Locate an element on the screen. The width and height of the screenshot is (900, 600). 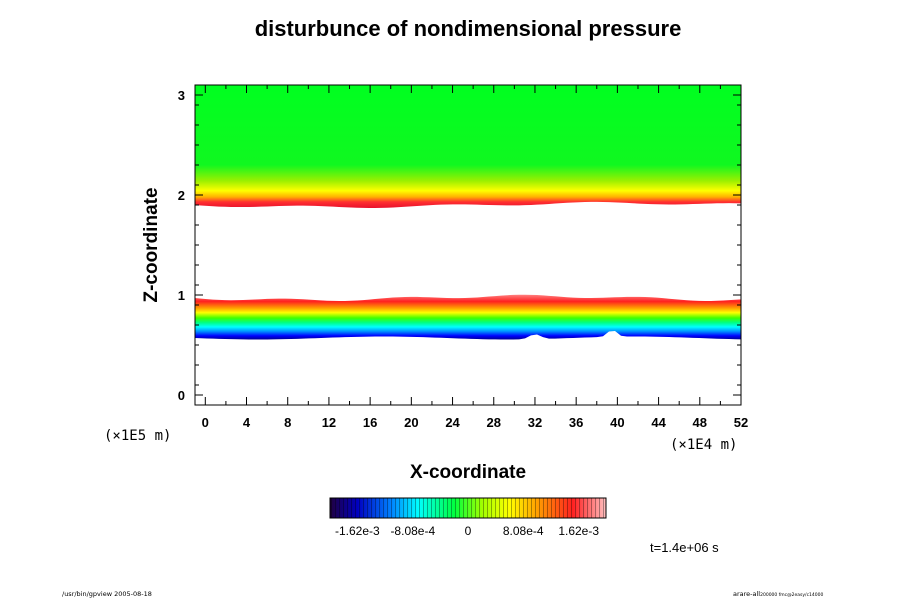
x-tick-label: 0 is located at coordinates (205, 422).